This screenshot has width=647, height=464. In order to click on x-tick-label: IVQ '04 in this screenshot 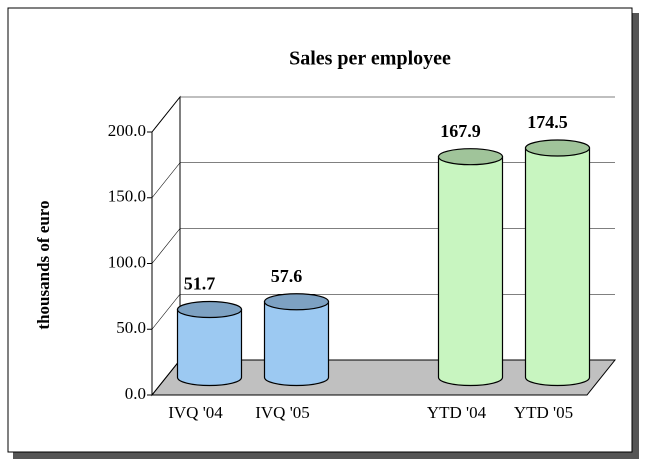, I will do `click(195, 412)`.